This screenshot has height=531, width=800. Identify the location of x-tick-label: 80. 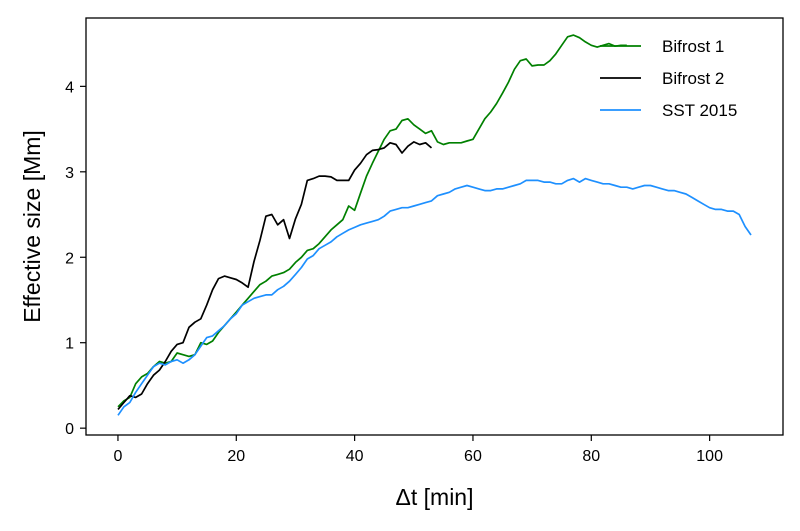
(591, 456).